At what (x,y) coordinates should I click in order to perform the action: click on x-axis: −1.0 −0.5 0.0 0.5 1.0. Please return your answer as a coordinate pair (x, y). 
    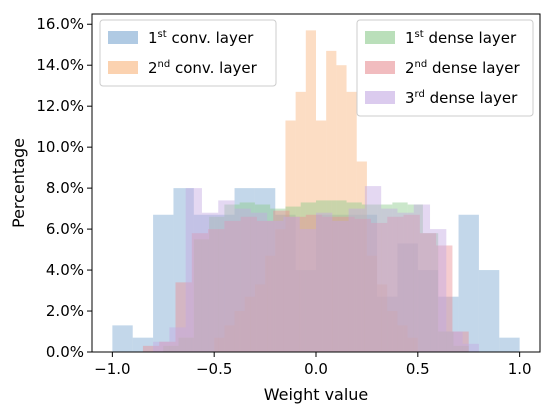
    Looking at the image, I should click on (313, 365).